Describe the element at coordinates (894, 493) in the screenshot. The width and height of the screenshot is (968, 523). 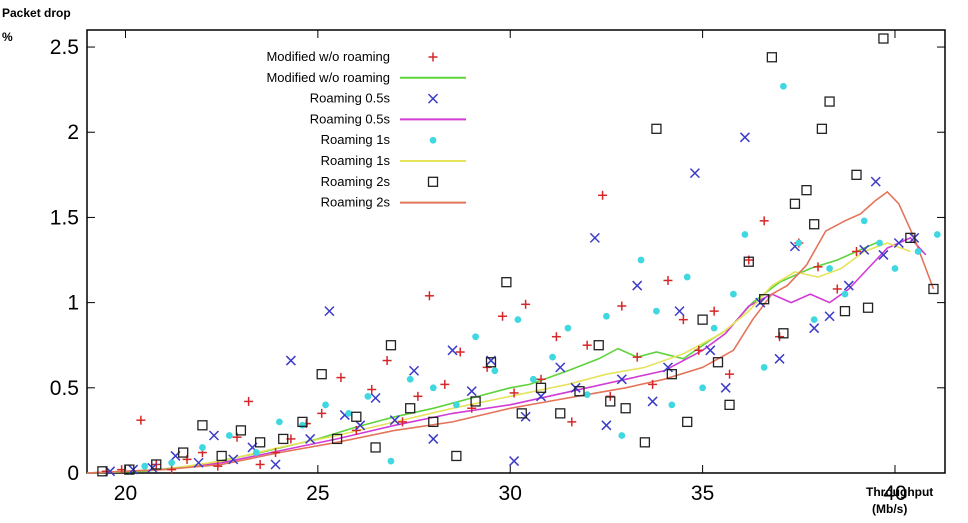
I see `x-tick-label: 40` at that location.